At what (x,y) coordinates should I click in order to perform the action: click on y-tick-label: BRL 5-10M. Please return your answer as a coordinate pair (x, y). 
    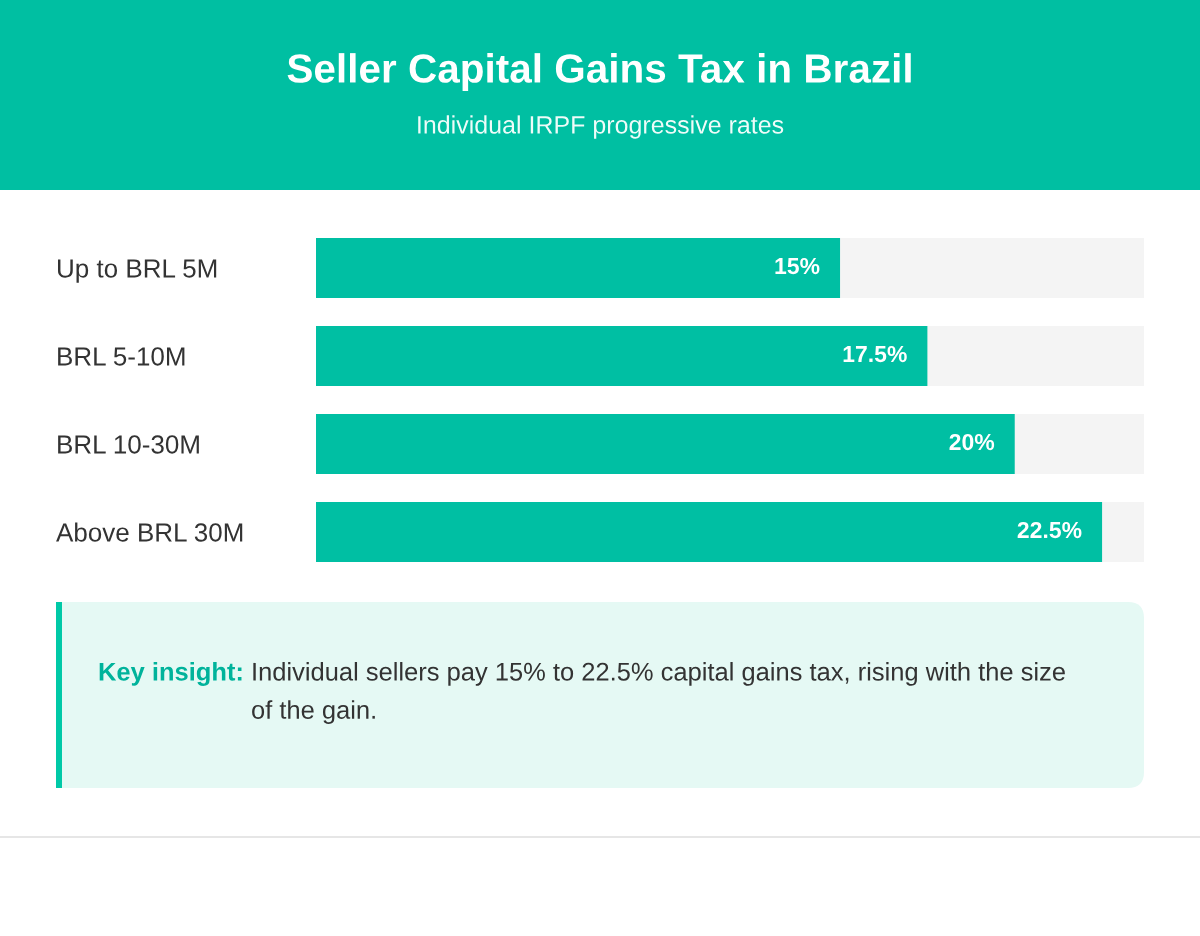
    Looking at the image, I should click on (121, 356).